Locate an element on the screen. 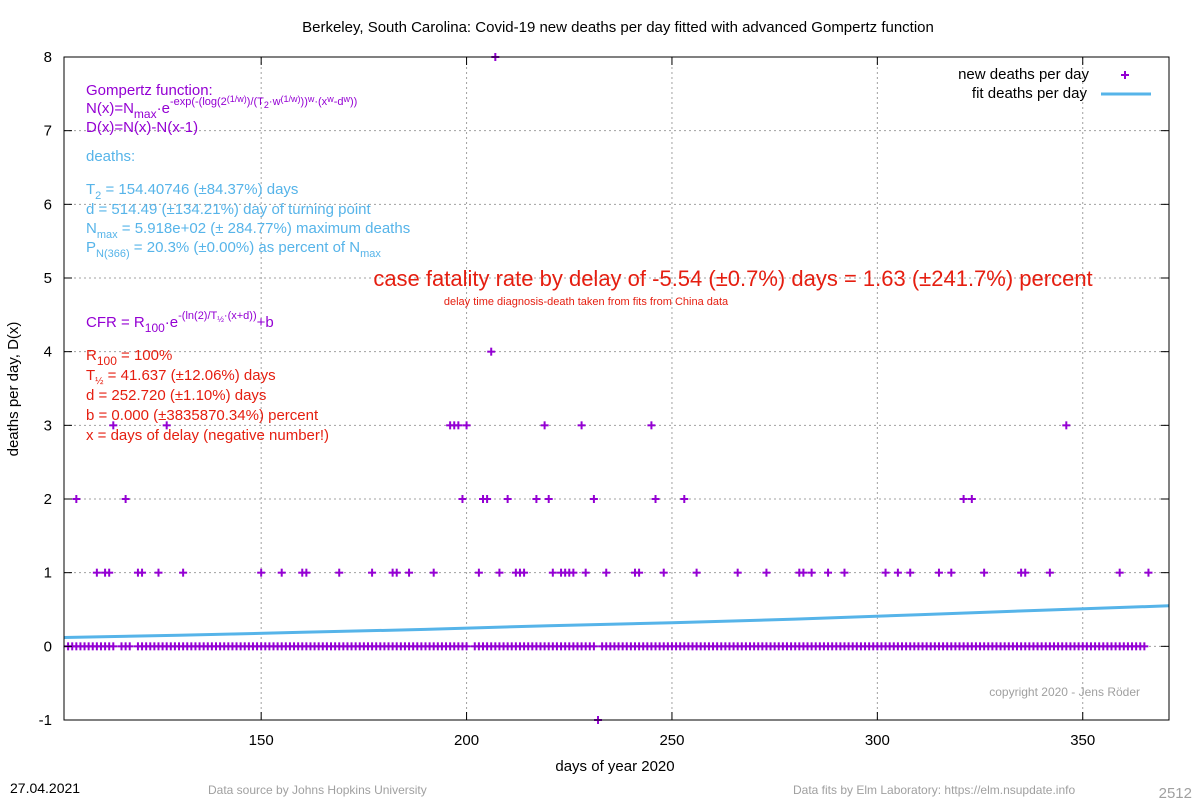 This screenshot has width=1200, height=800. p-sub-max: max is located at coordinates (370, 254).